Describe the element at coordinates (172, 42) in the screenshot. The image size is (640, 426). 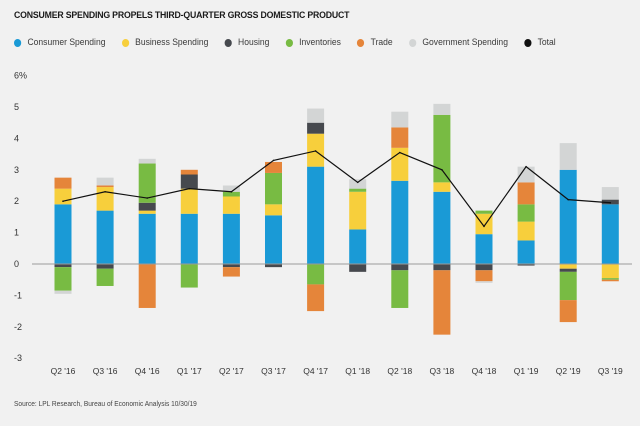
I see `legend-label: Business Spending` at that location.